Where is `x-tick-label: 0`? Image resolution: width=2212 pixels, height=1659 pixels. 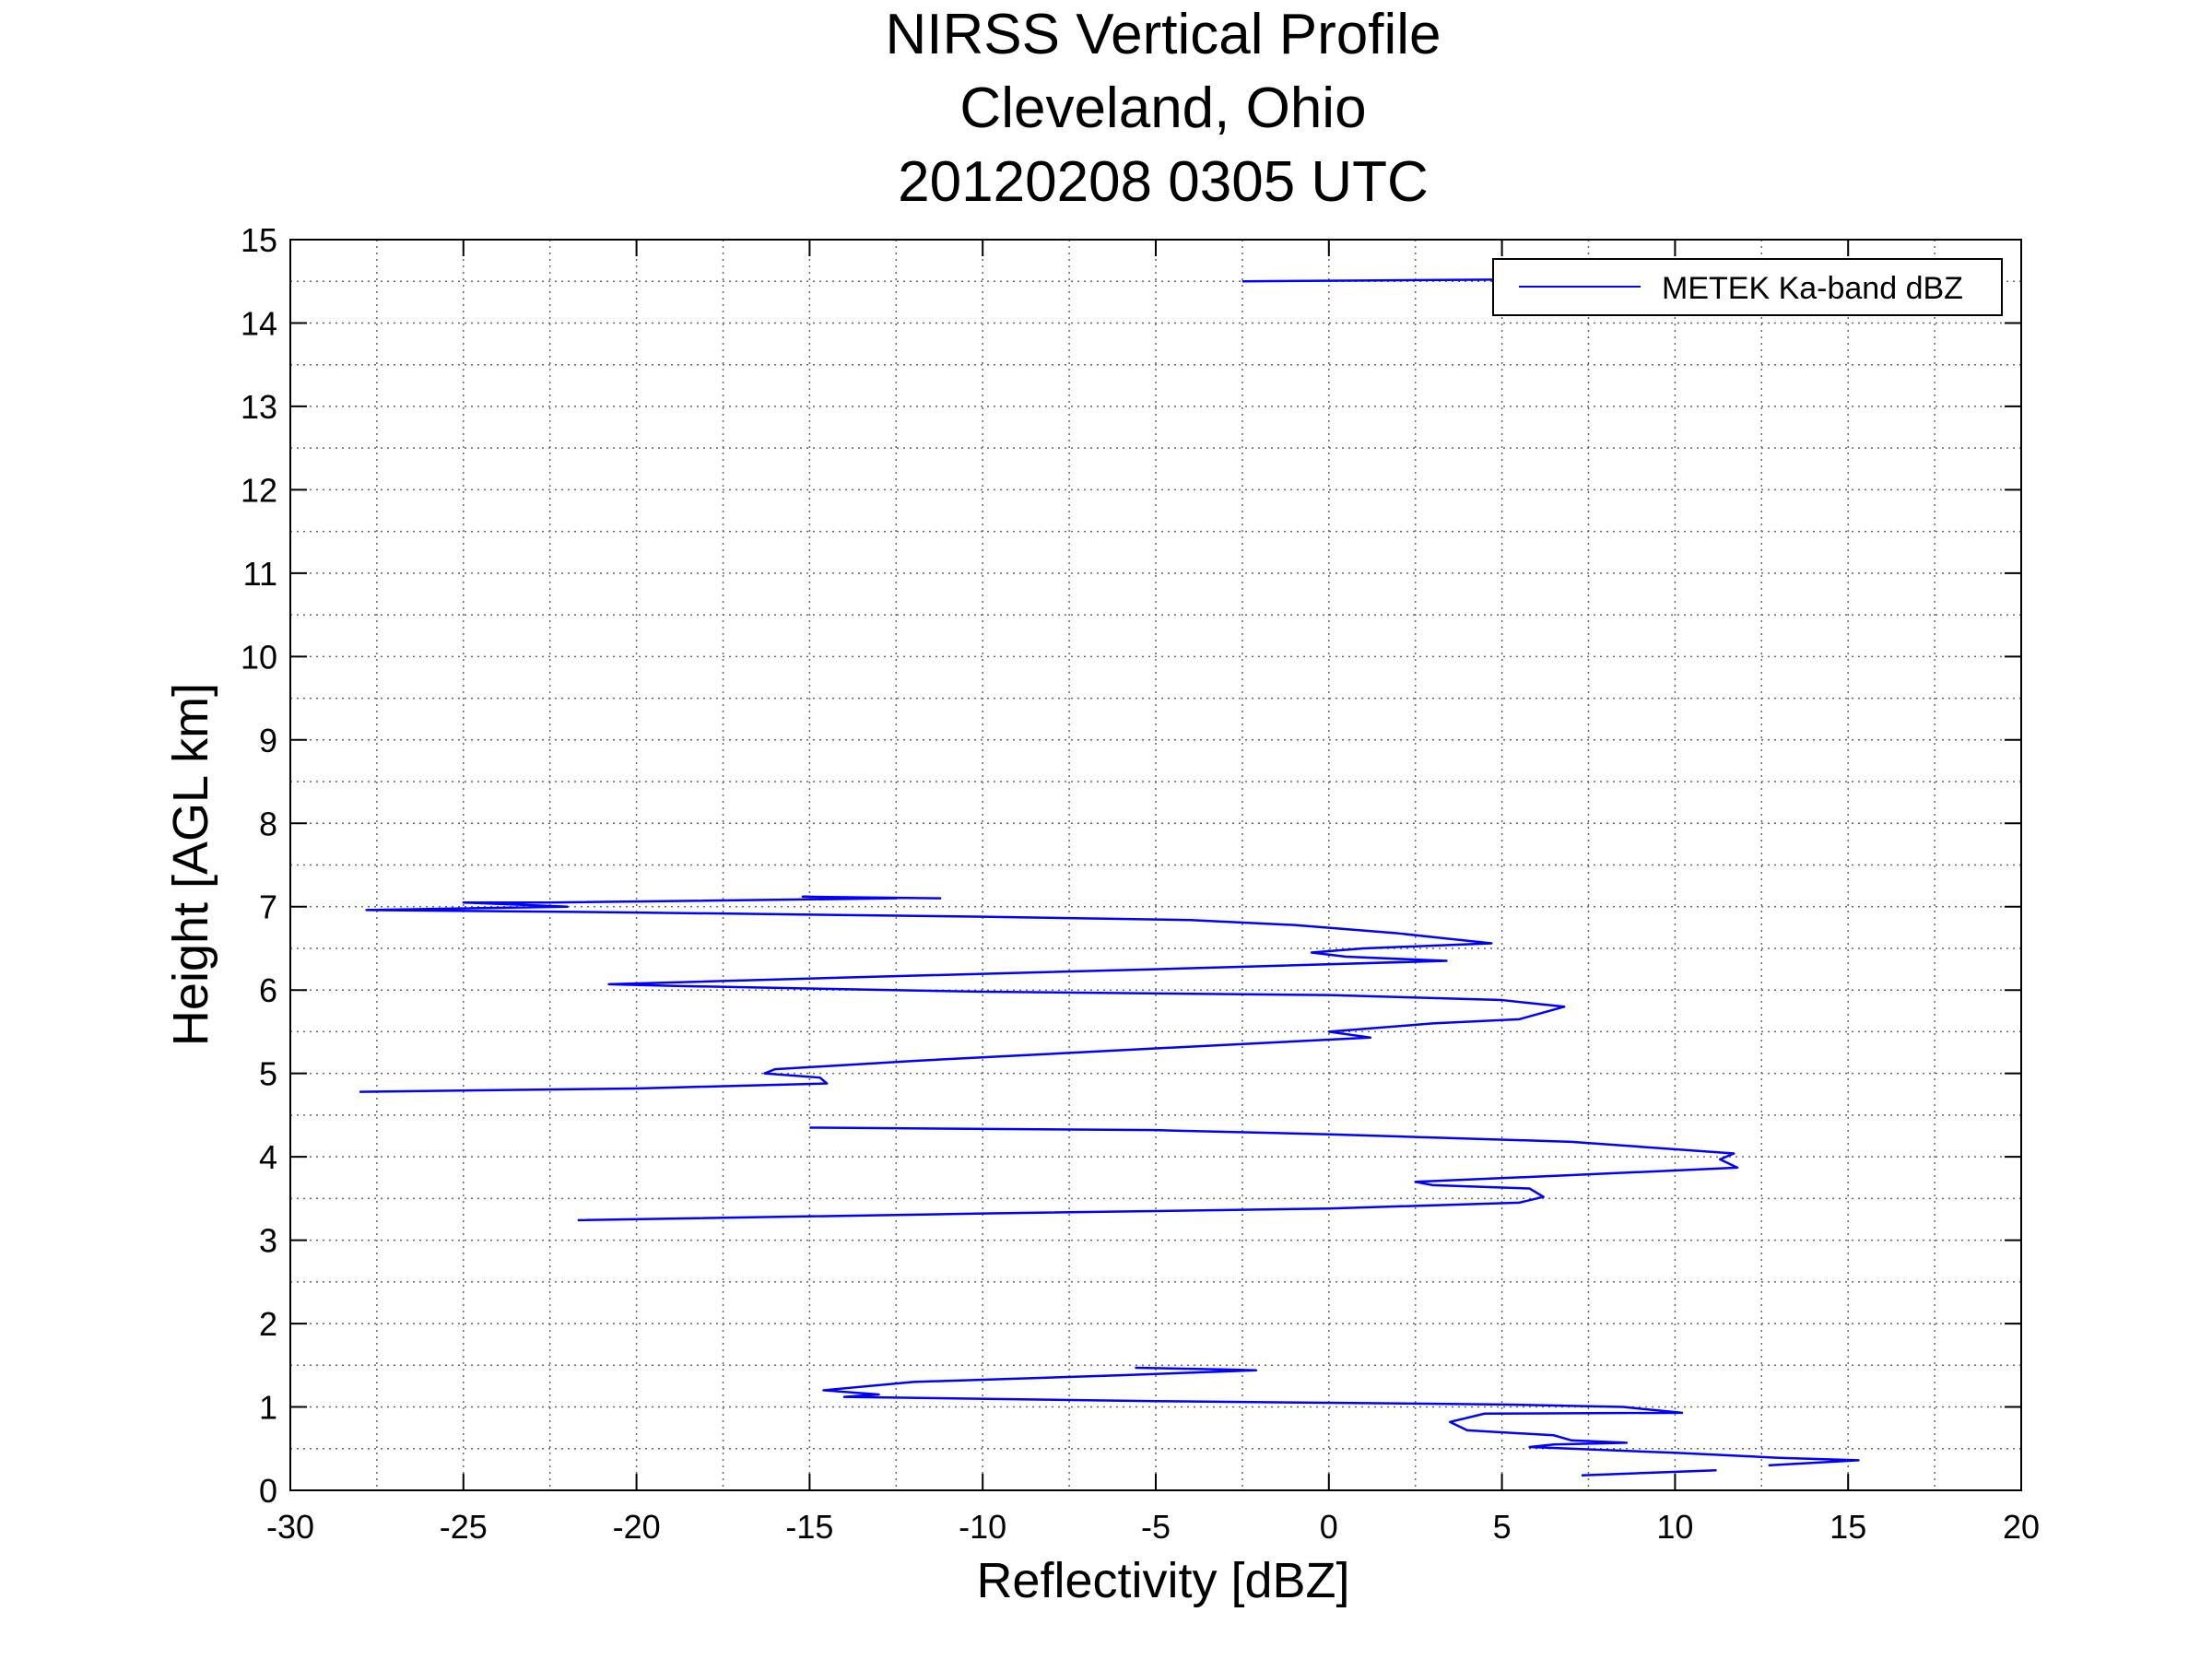 x-tick-label: 0 is located at coordinates (1329, 1527).